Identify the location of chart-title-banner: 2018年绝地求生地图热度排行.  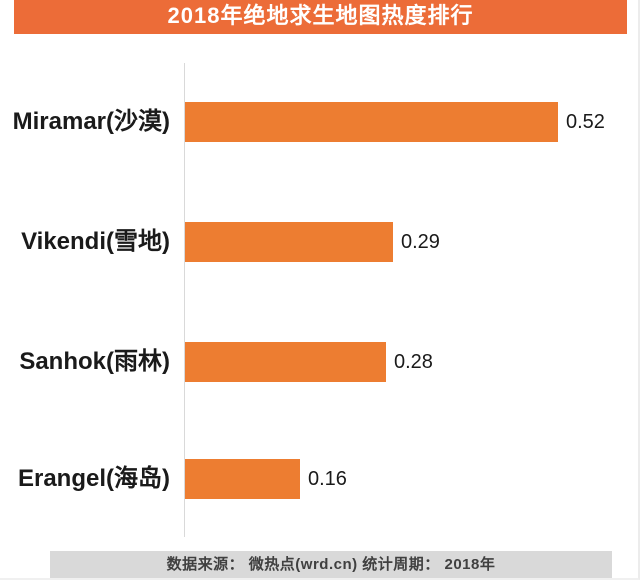
(320, 17).